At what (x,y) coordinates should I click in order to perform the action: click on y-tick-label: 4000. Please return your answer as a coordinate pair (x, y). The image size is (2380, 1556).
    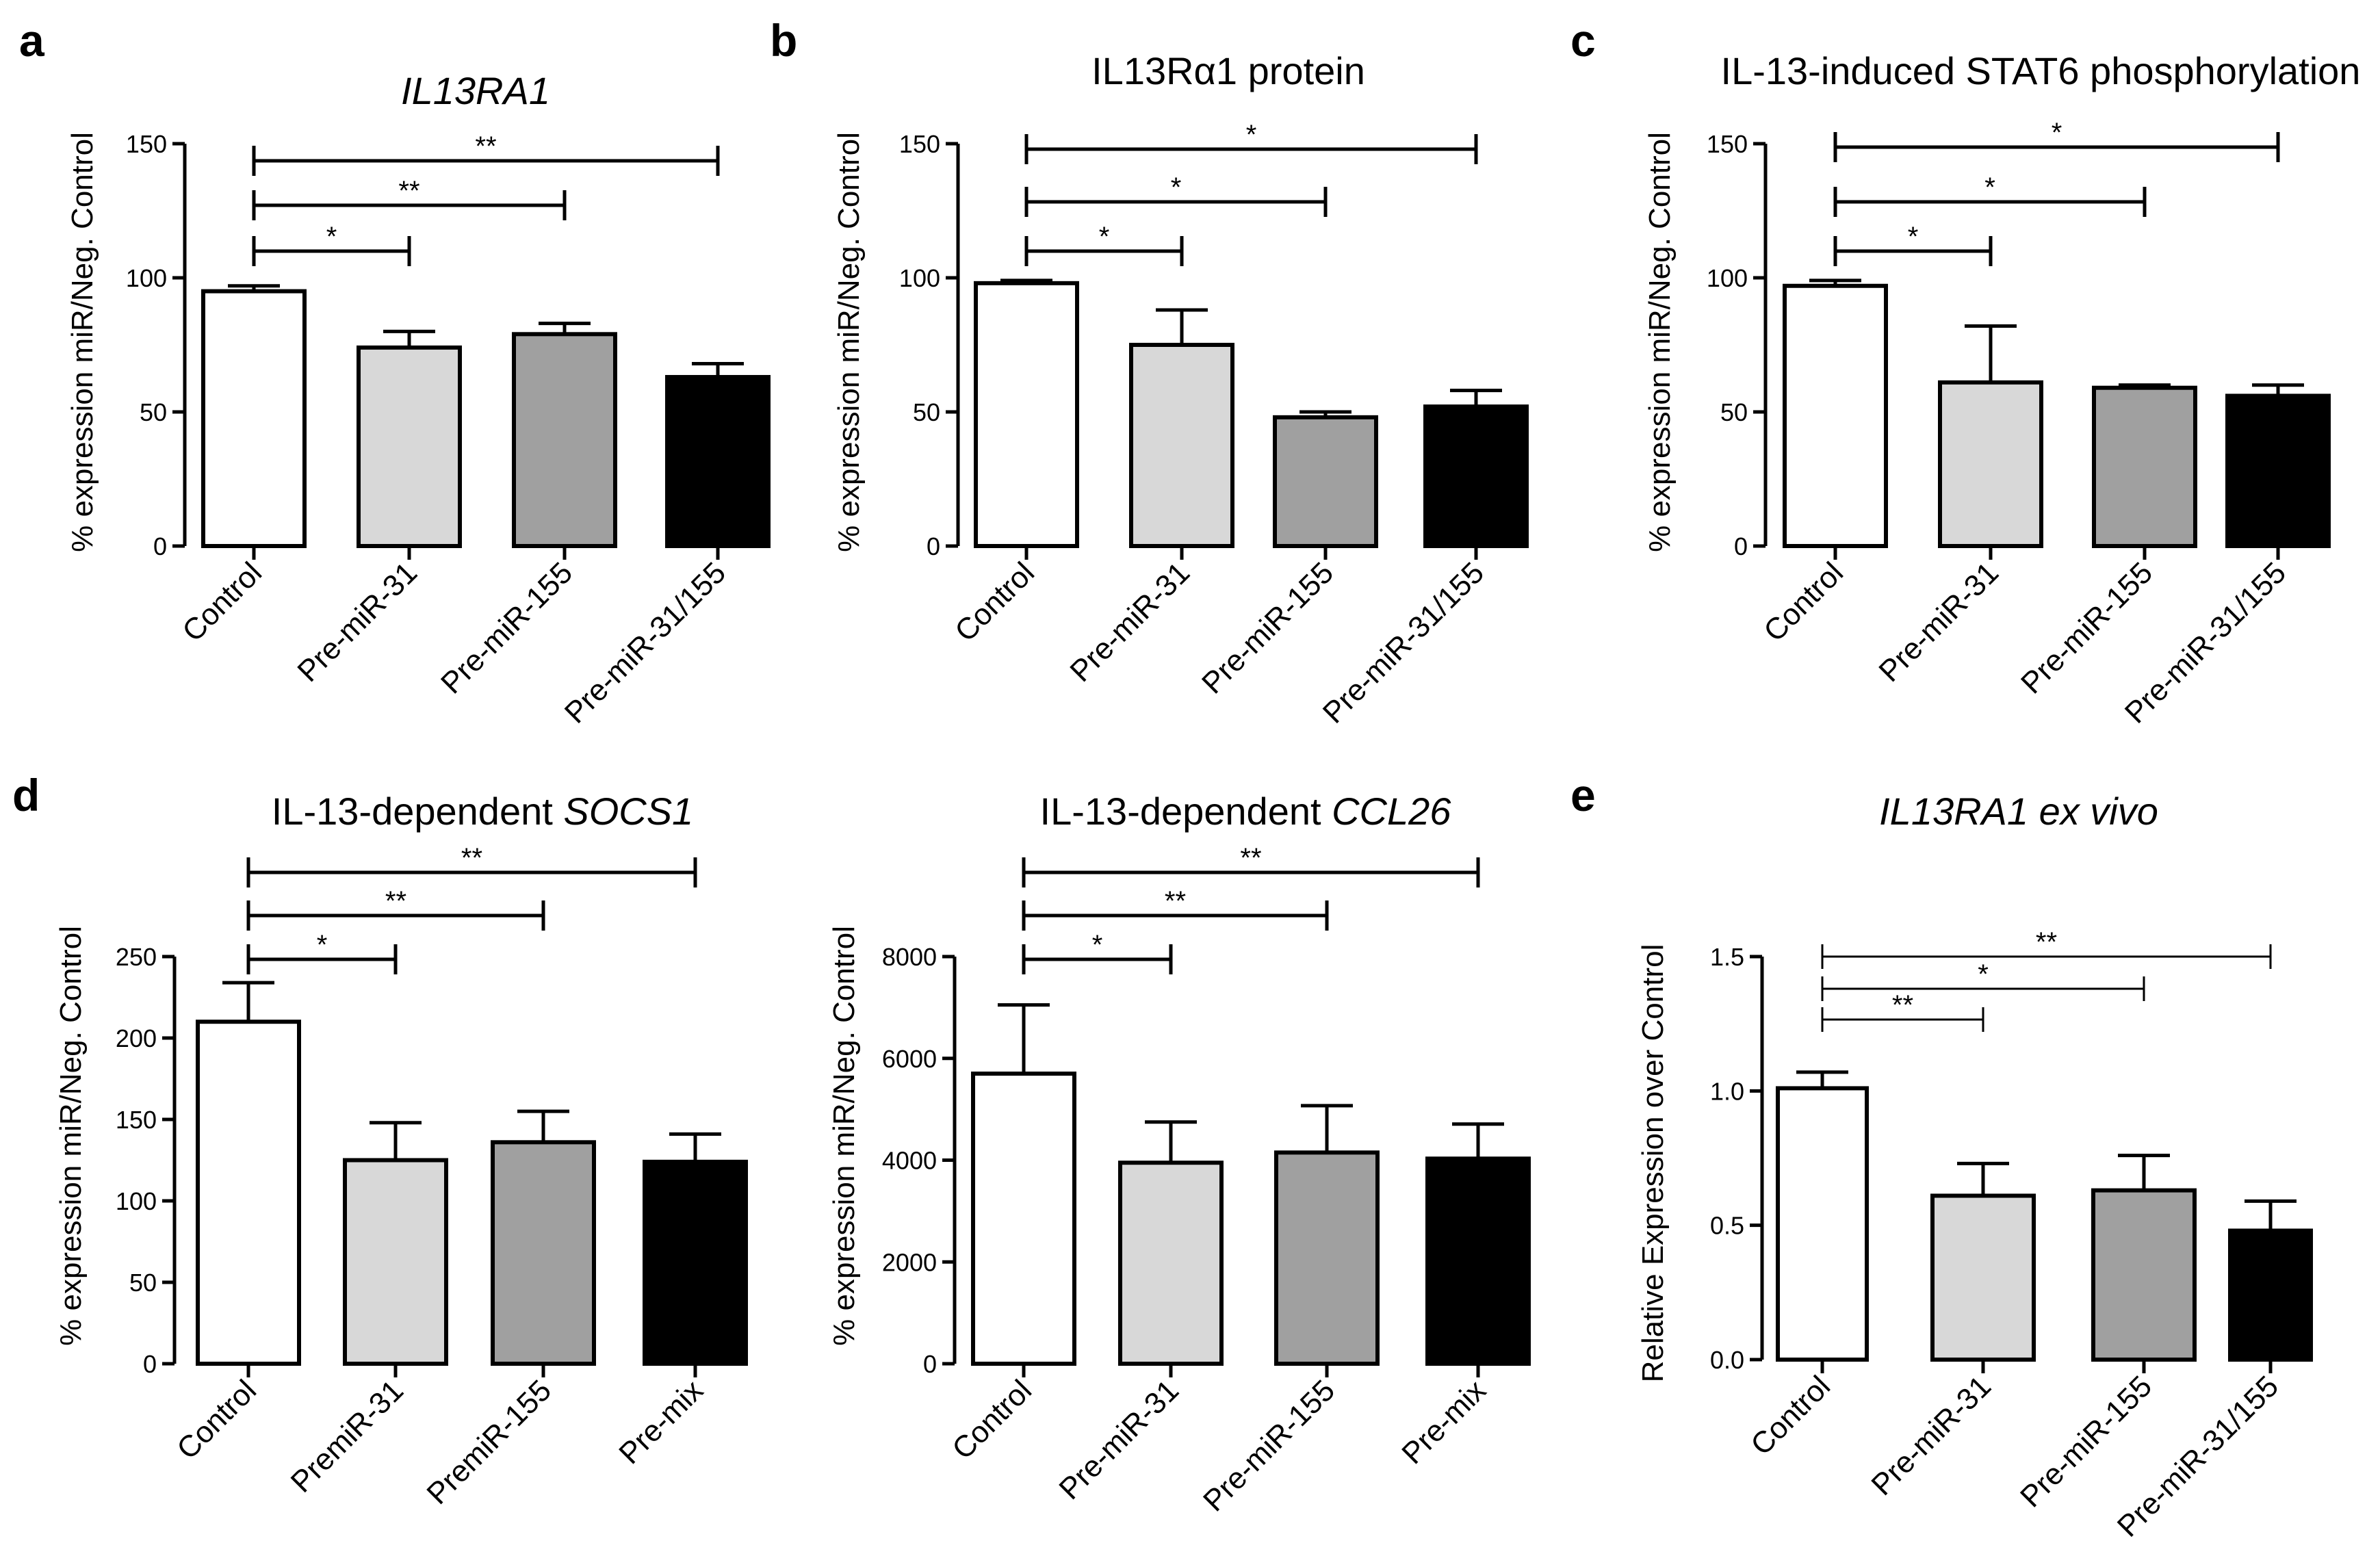
    Looking at the image, I should click on (909, 1161).